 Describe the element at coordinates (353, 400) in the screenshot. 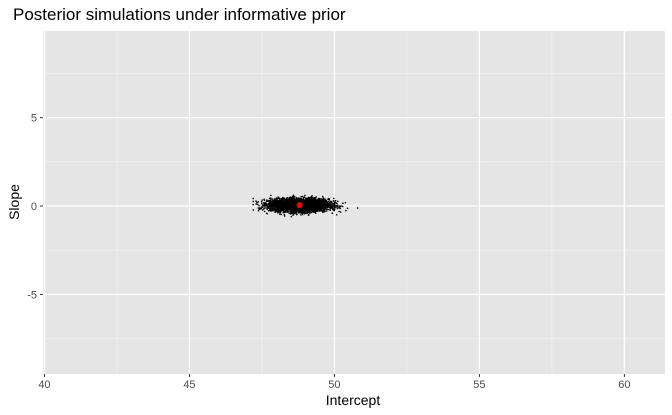

I see `x-axis-title: Intercept` at that location.